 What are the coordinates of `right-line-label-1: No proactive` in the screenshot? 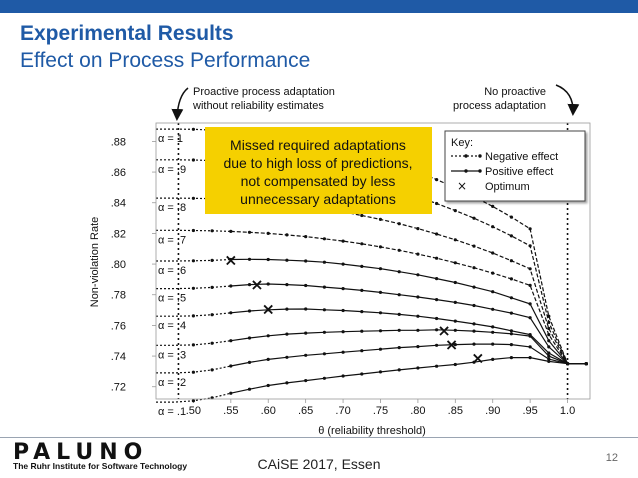 It's located at (515, 92).